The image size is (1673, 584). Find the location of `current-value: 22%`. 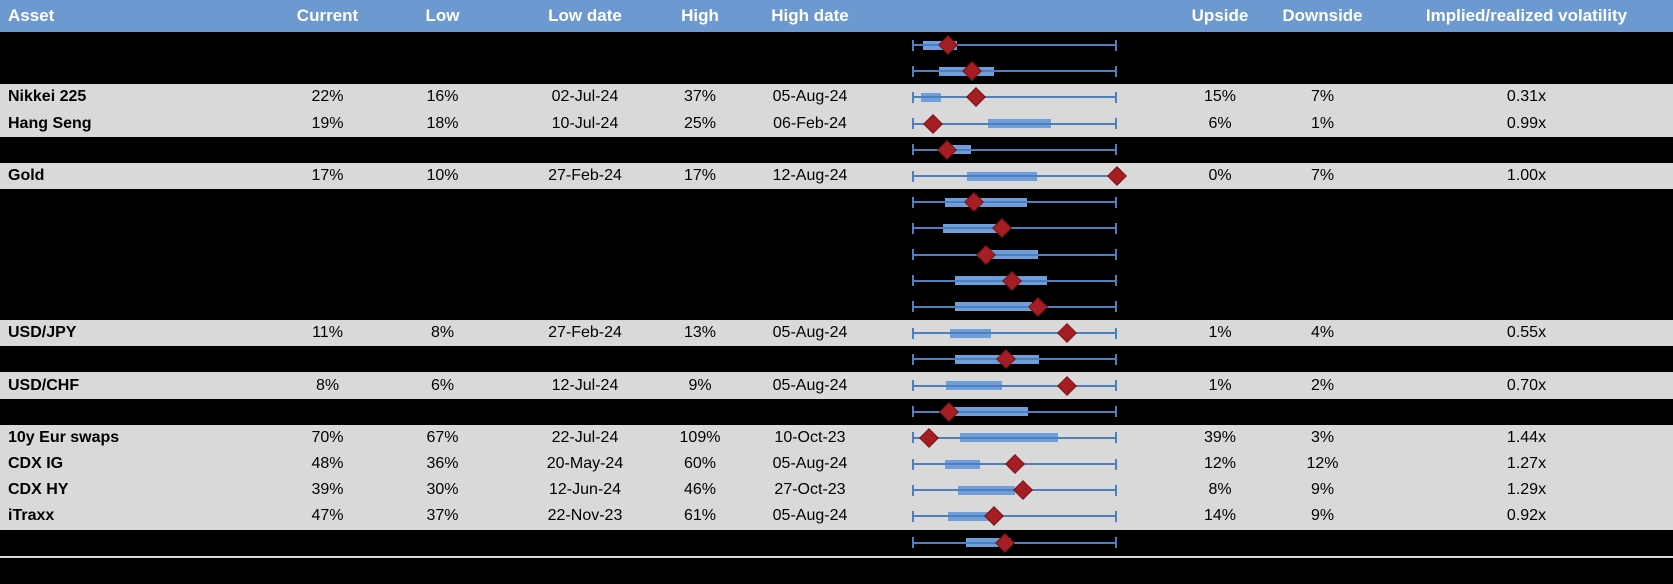

current-value: 22% is located at coordinates (327, 97).